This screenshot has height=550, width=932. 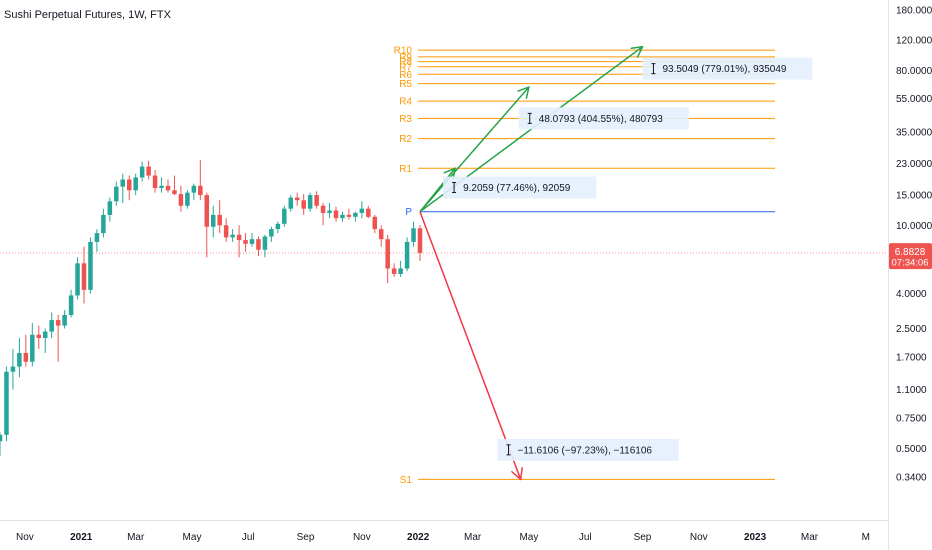 What do you see at coordinates (727, 68) in the screenshot?
I see `measurement-label: 93.5049 (779.01%), 935049` at bounding box center [727, 68].